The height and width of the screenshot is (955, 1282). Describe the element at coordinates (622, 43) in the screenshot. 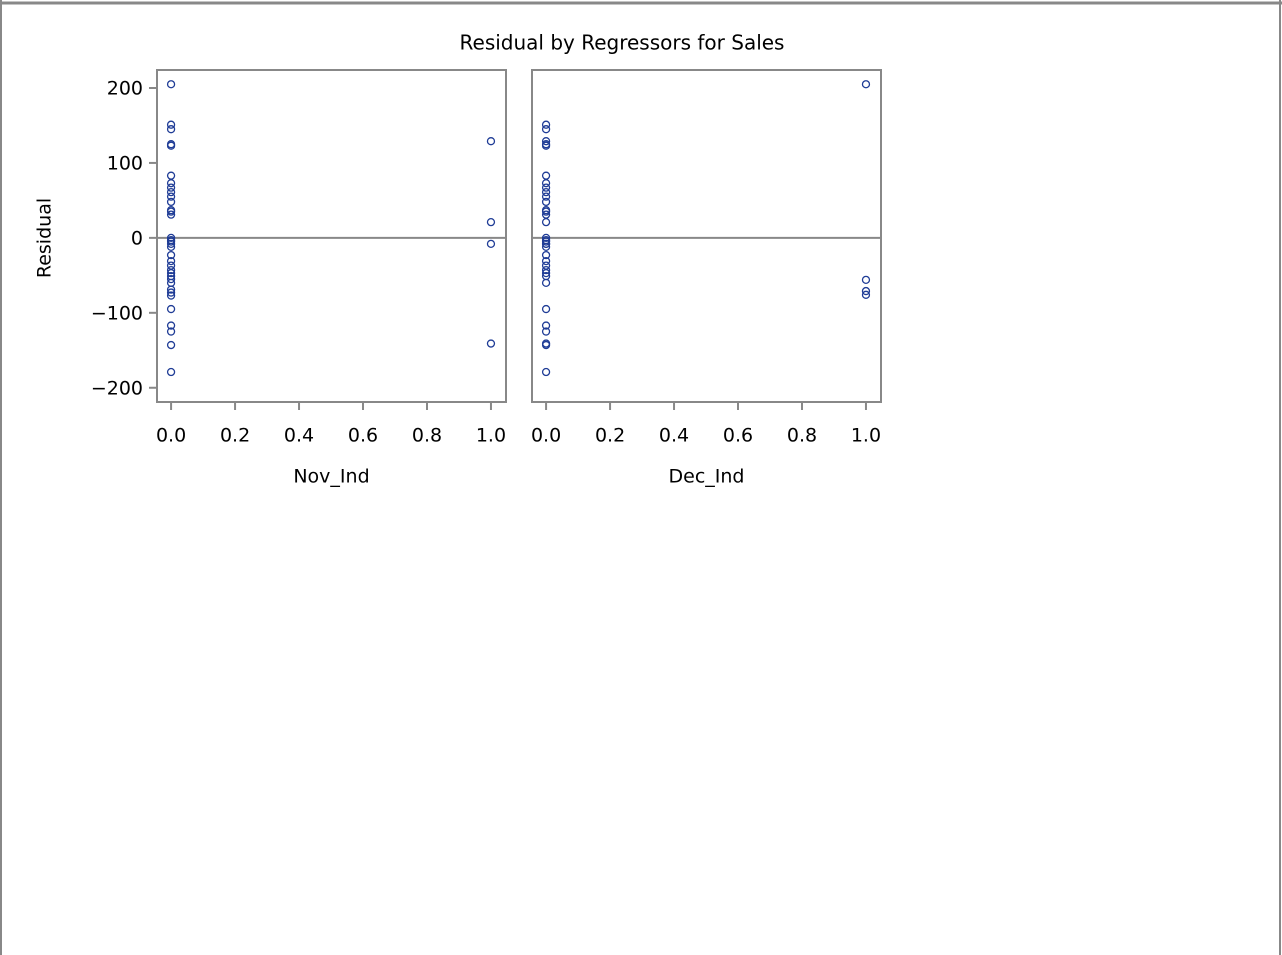

I see `chart-title: Residual by Regressors for Sales` at that location.